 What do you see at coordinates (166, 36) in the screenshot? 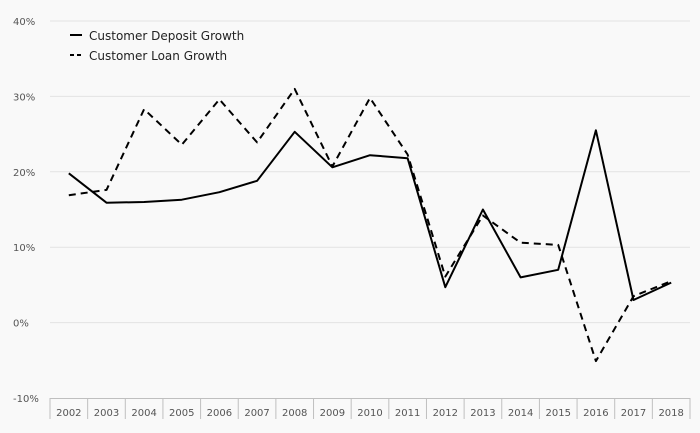
I see `legend-label-deposit: Customer Deposit Growth` at bounding box center [166, 36].